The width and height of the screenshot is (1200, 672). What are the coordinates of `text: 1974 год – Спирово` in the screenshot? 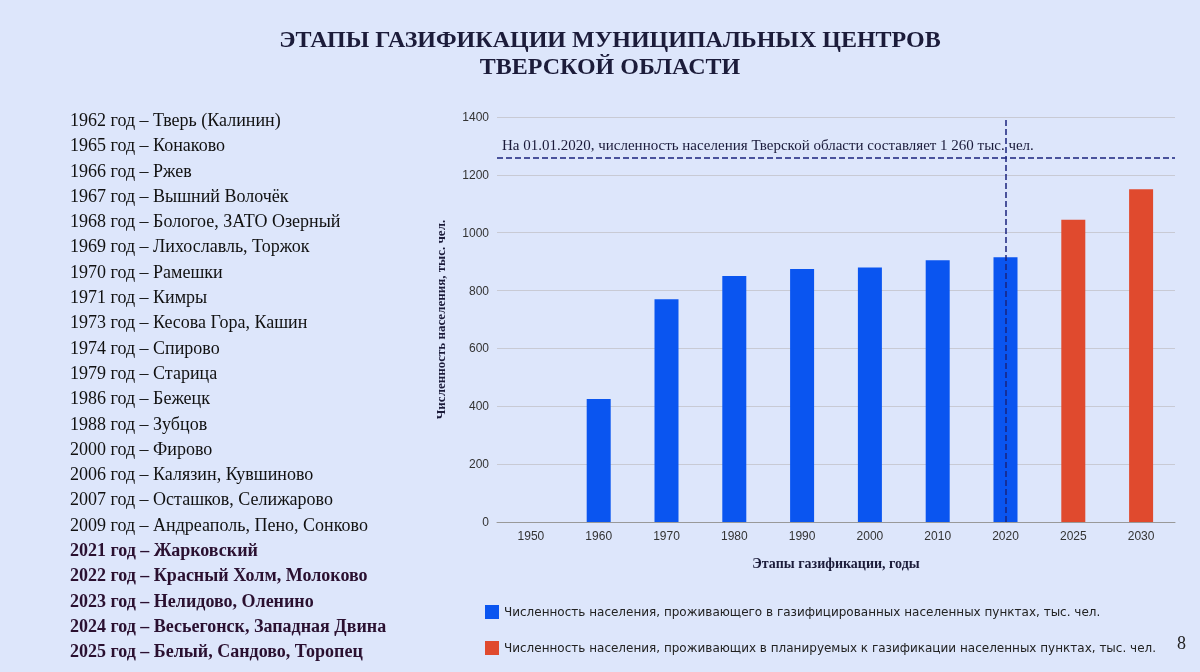 It's located at (145, 347).